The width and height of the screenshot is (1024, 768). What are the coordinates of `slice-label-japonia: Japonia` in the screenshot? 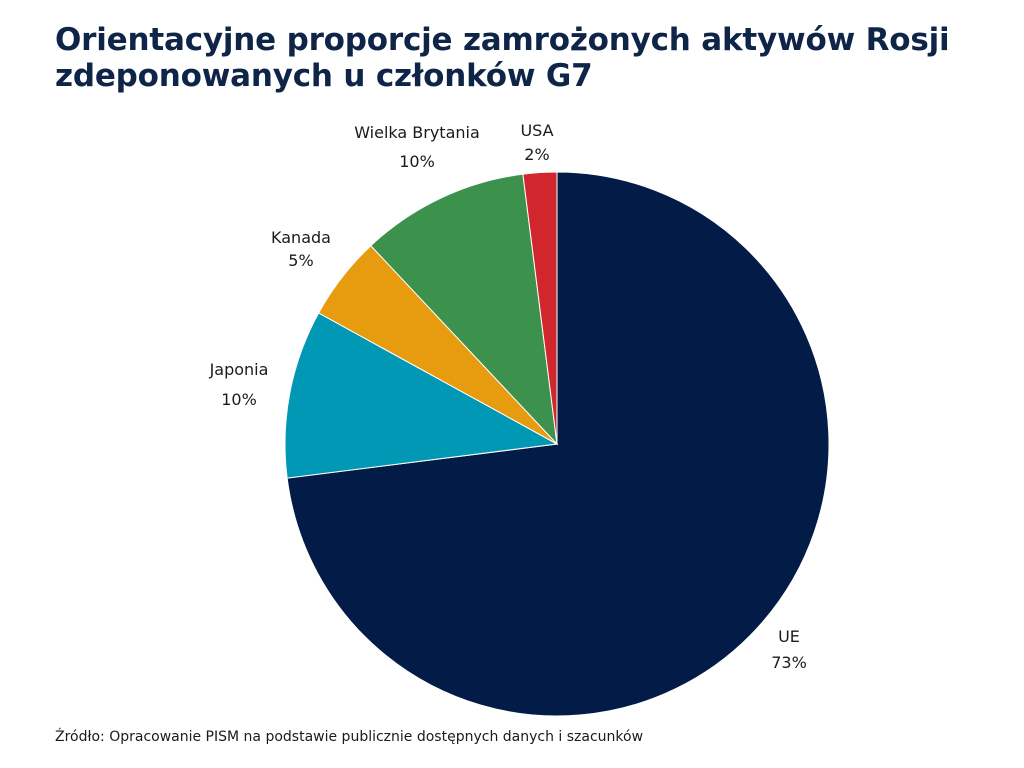 It's located at (239, 369).